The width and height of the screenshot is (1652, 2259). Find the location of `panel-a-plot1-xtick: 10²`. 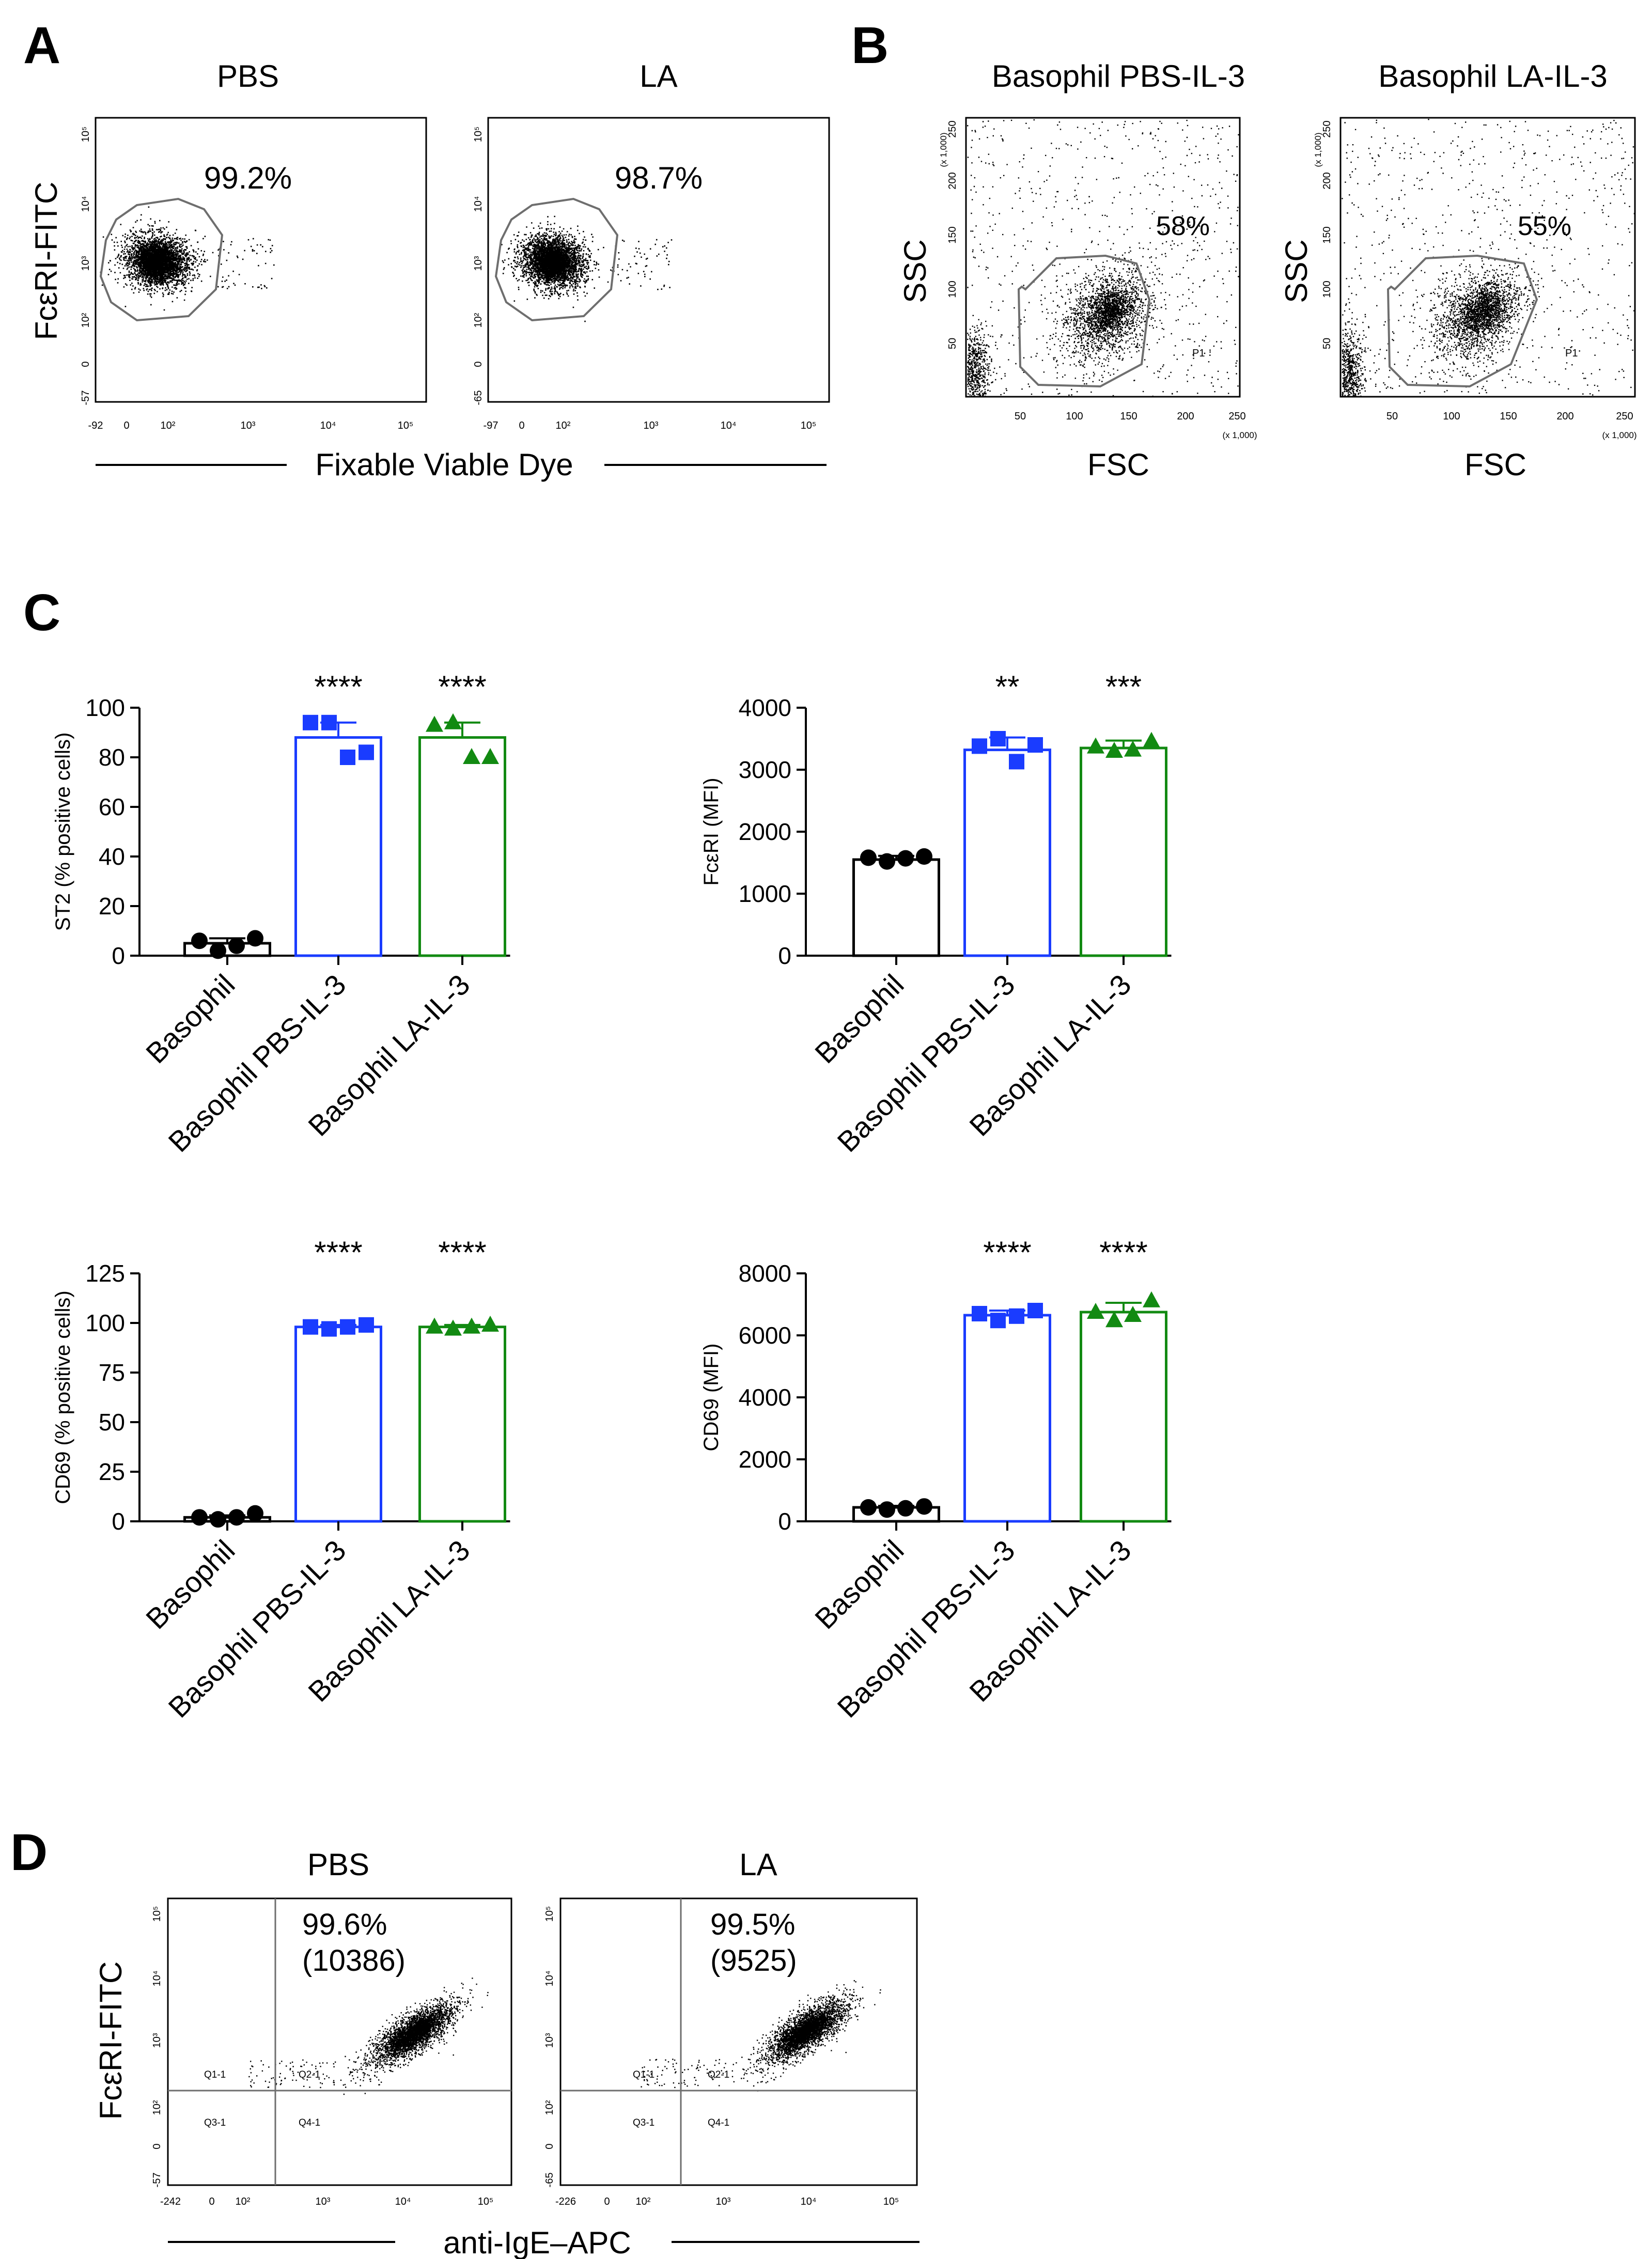

panel-a-plot1-xtick: 10² is located at coordinates (168, 425).